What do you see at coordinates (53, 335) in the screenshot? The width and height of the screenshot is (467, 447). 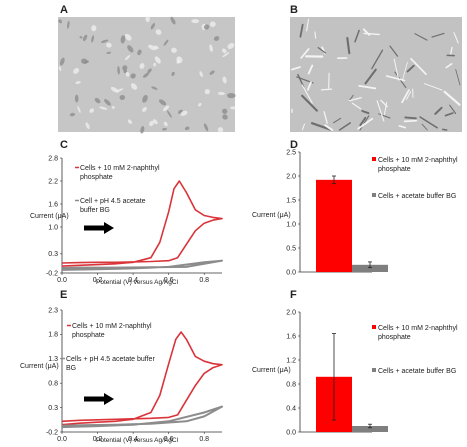 I see `y-tick-label: 1.8` at bounding box center [53, 335].